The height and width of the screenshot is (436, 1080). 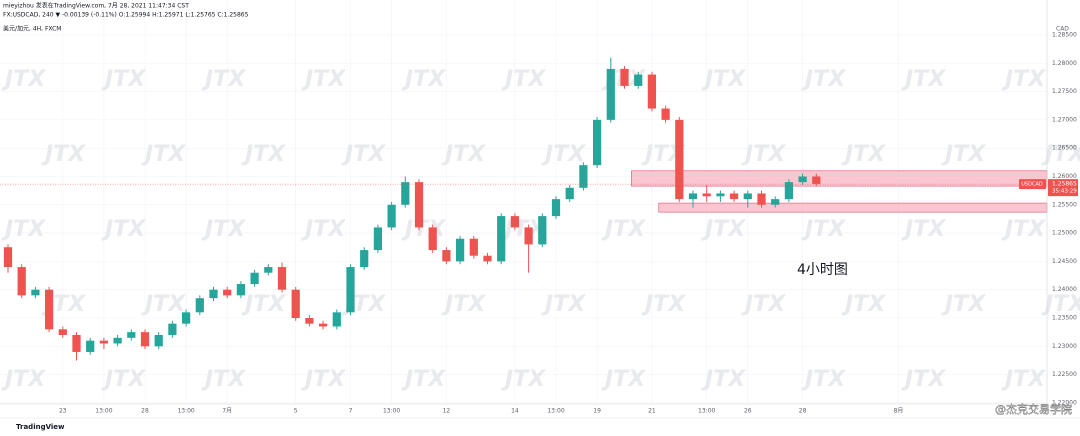 What do you see at coordinates (515, 411) in the screenshot?
I see `x-tick-label: 14` at bounding box center [515, 411].